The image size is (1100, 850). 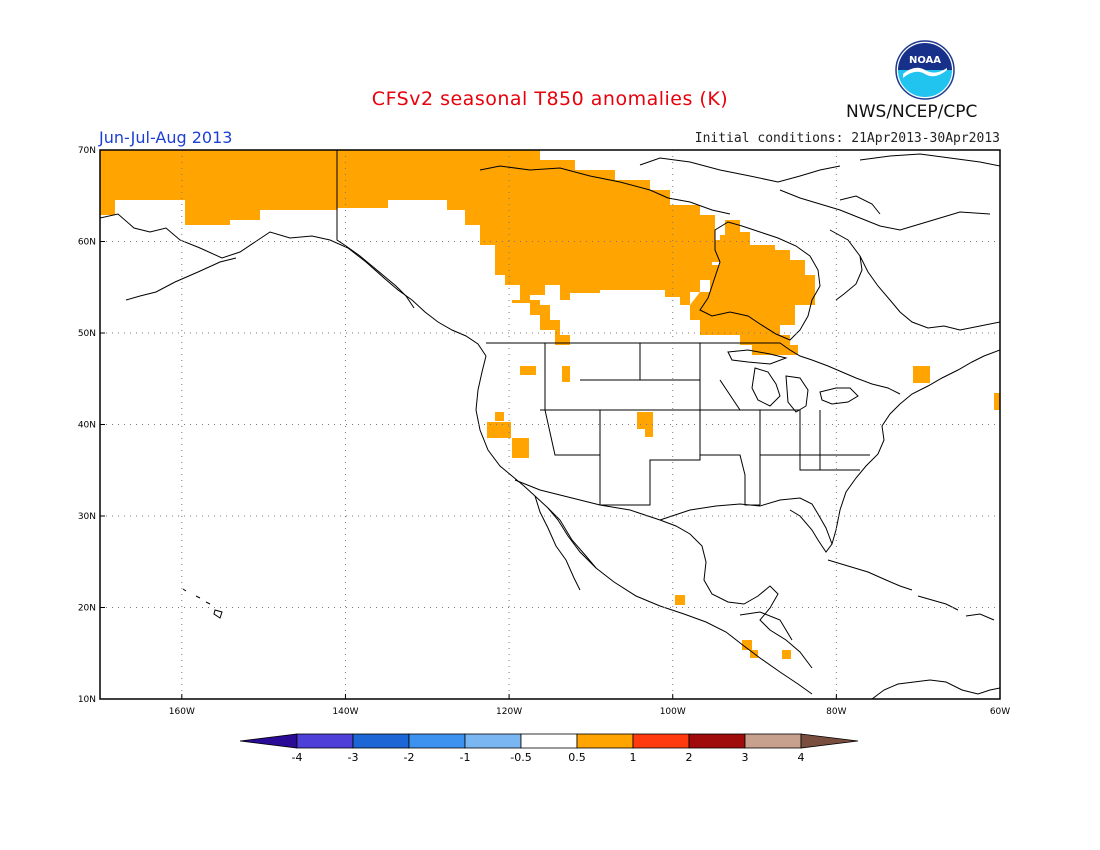 What do you see at coordinates (465, 757) in the screenshot?
I see `colorbar-label: -1` at bounding box center [465, 757].